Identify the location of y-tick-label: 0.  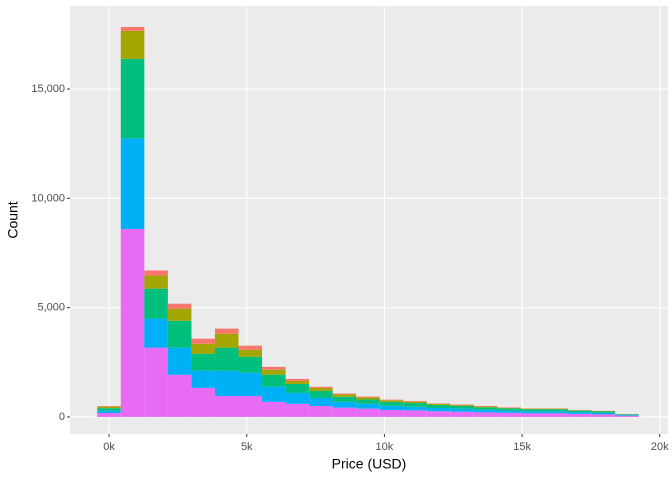
(62, 417).